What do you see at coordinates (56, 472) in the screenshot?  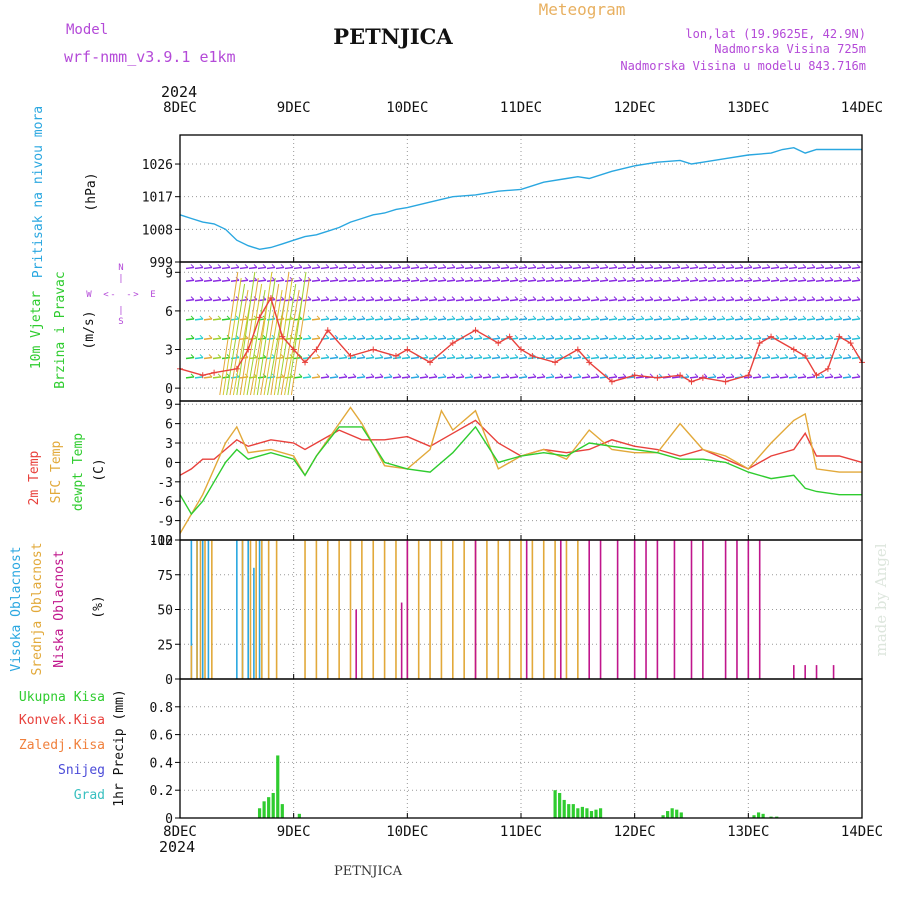 I see `temp-ylabel-sfc: SFC Temp` at bounding box center [56, 472].